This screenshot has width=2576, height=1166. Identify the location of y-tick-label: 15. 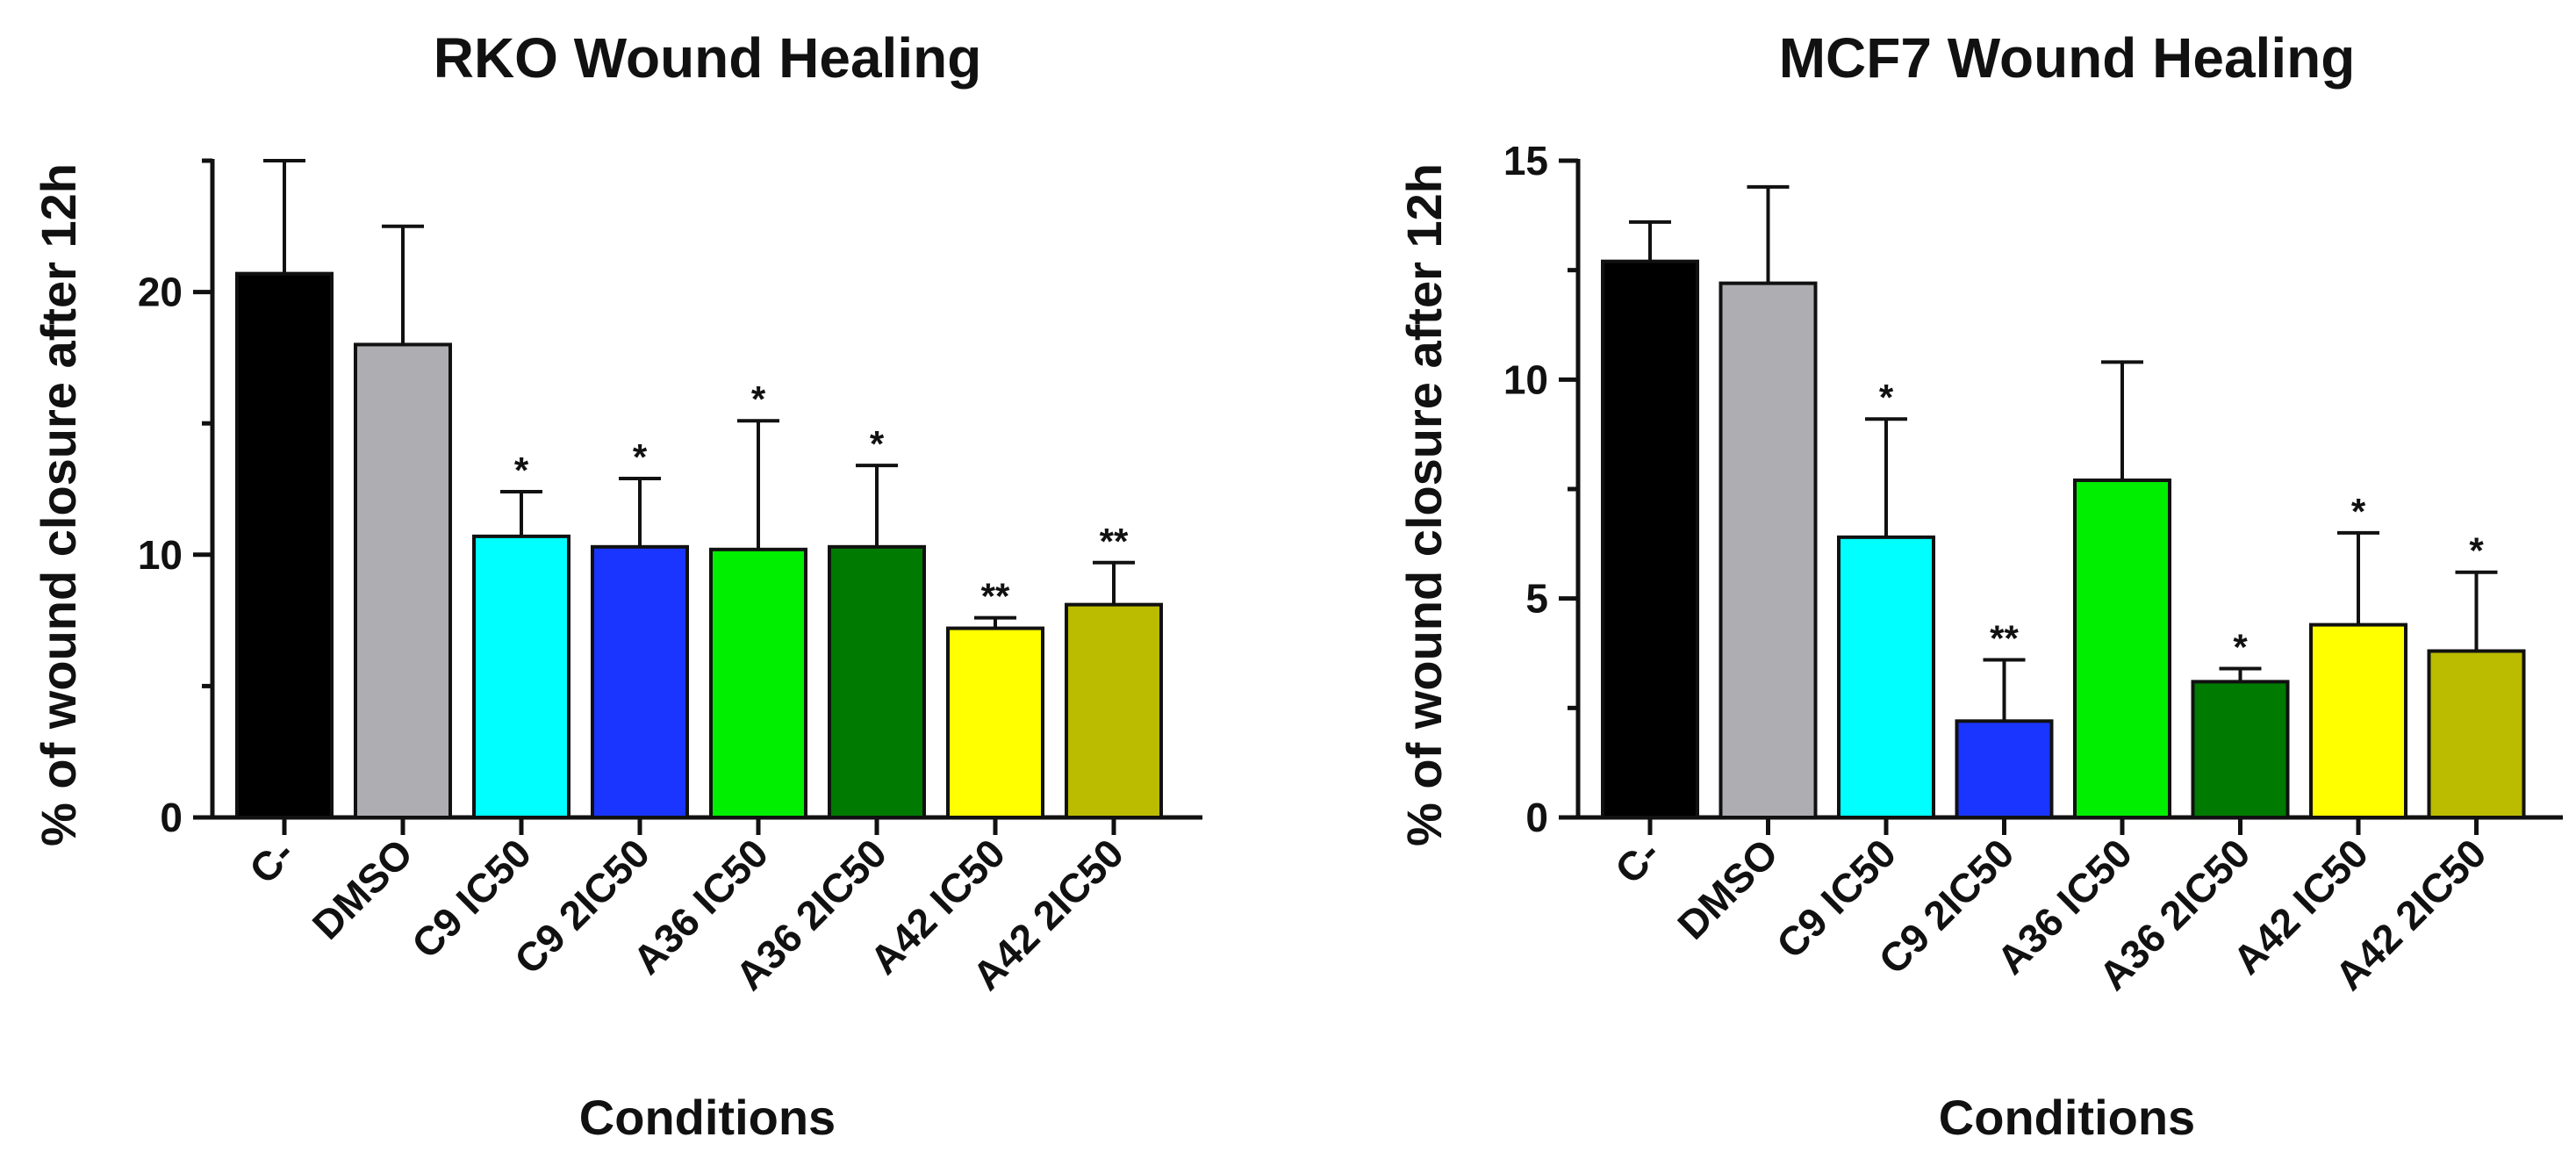
(1525, 161).